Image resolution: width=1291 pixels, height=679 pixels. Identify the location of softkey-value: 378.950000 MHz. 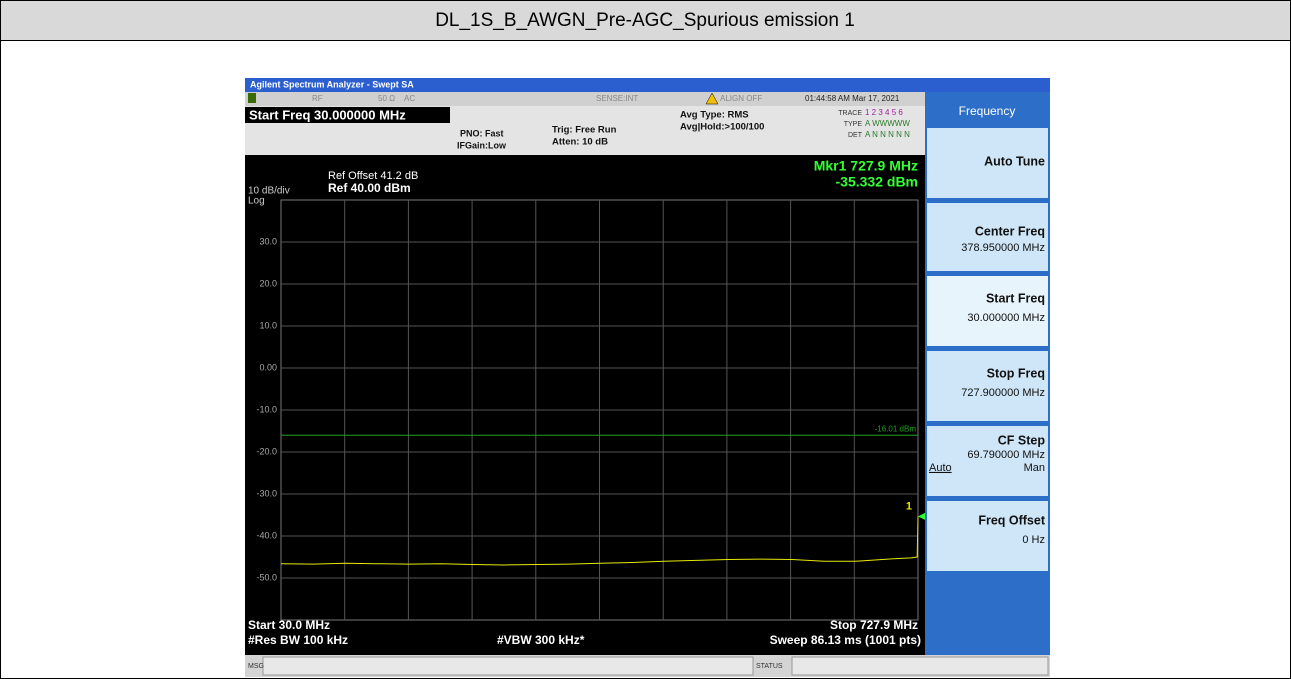
(1003, 248).